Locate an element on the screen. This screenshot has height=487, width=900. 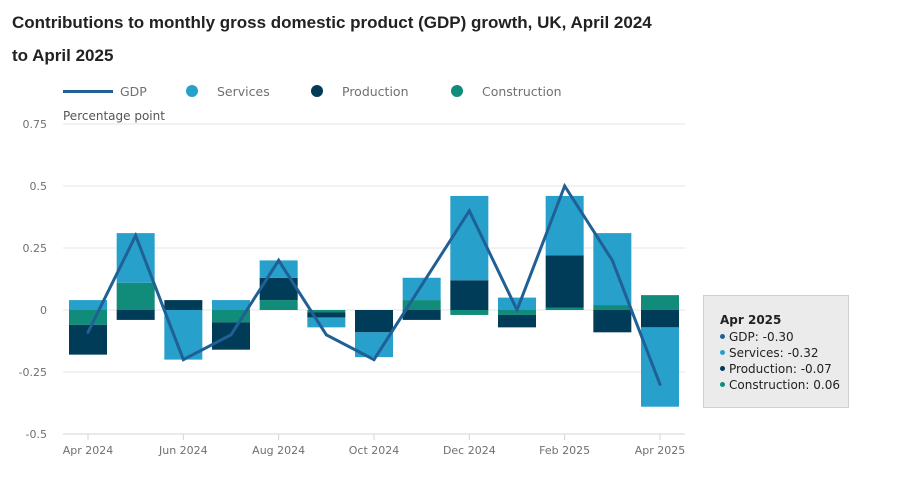
x-tick-label: Feb 2025 is located at coordinates (564, 450).